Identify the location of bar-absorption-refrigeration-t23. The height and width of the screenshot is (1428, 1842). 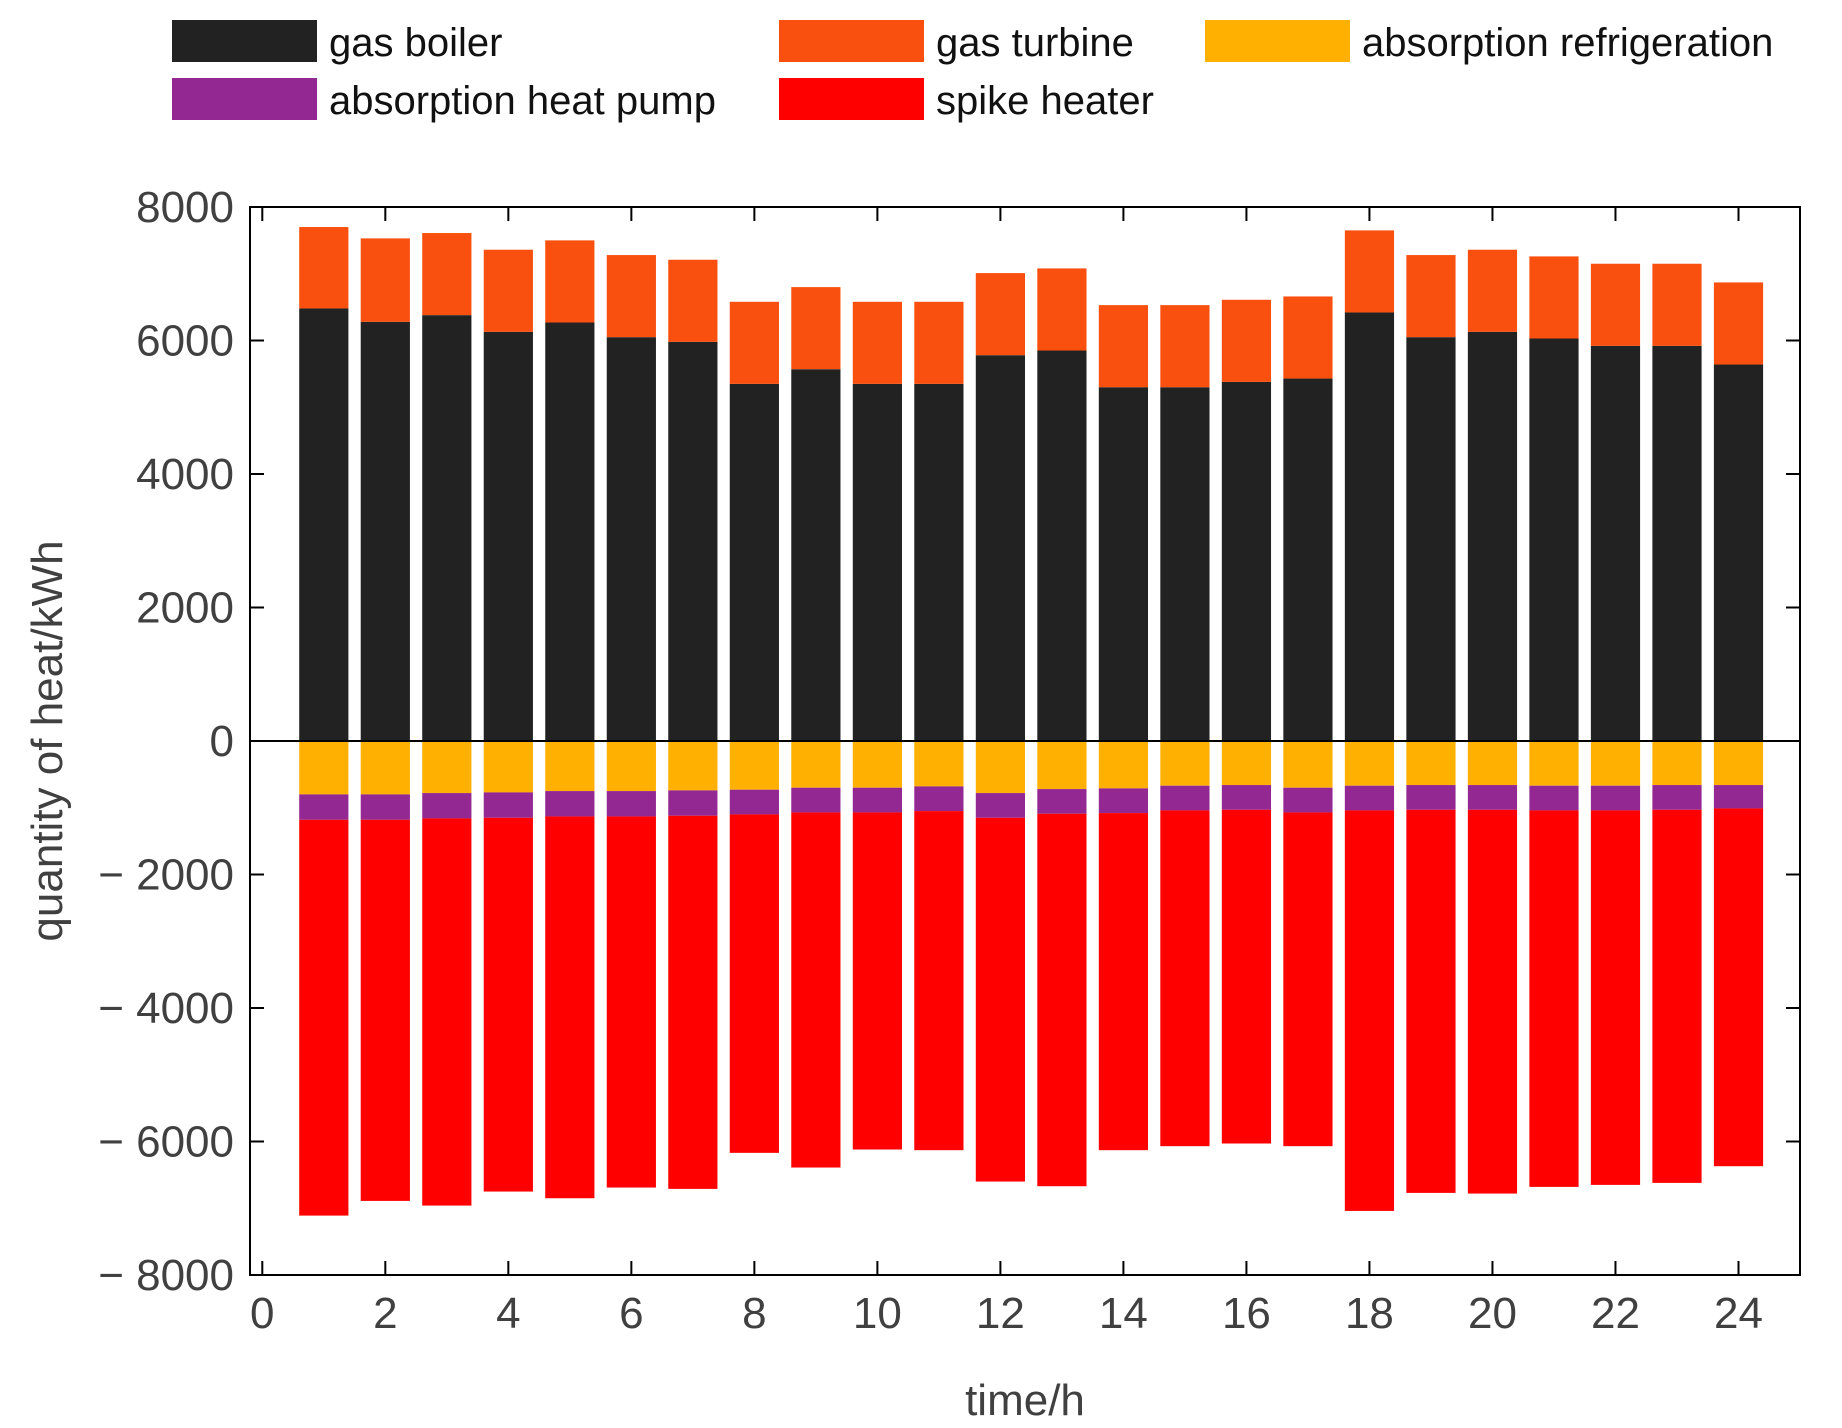
(1677, 763).